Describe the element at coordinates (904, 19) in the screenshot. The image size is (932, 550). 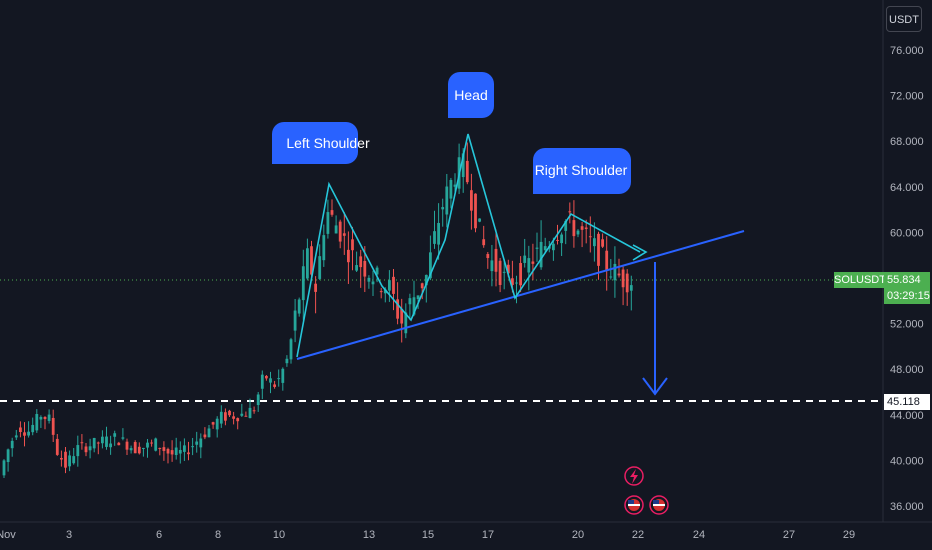
I see `currency-unit-button: USDT` at that location.